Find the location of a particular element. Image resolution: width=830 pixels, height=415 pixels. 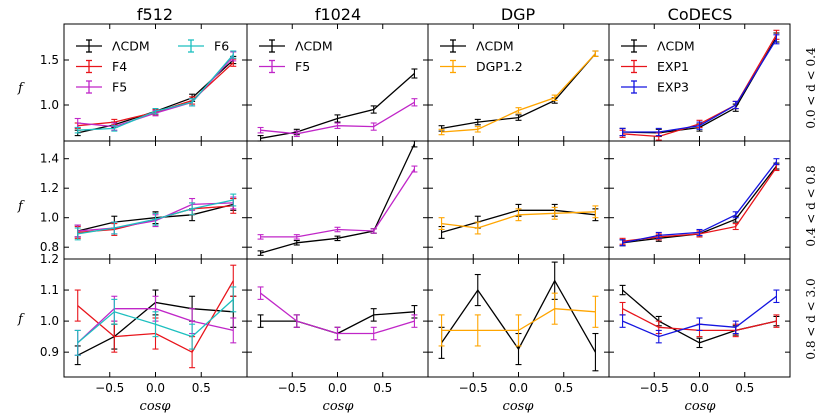

y-axis-label-row-1: f is located at coordinates (21, 206).